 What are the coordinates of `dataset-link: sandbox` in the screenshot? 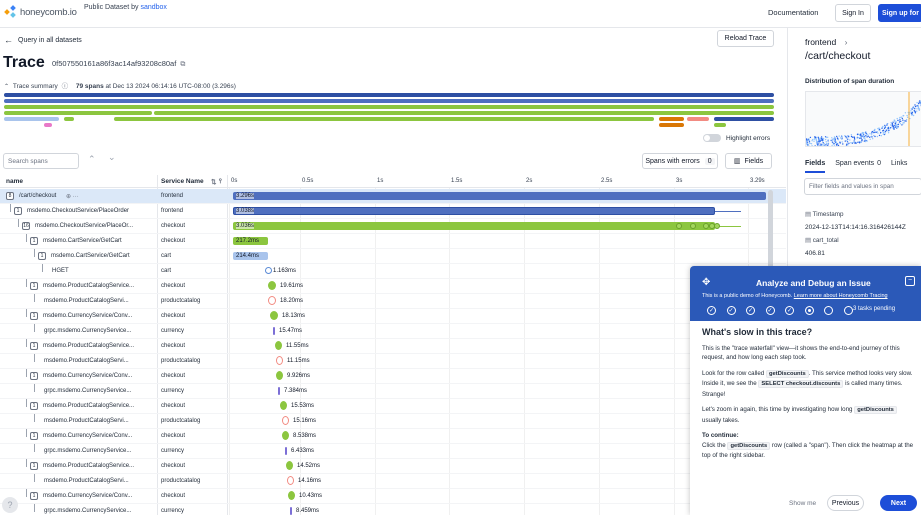 It's located at (153, 7).